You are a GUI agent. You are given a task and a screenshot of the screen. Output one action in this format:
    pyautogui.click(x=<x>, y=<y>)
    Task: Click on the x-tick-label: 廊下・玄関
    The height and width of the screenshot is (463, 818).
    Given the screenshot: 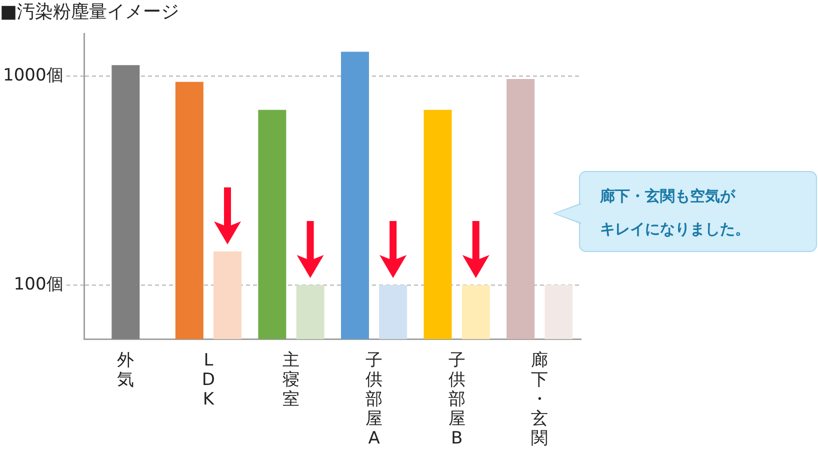 What is the action you would take?
    pyautogui.click(x=539, y=399)
    